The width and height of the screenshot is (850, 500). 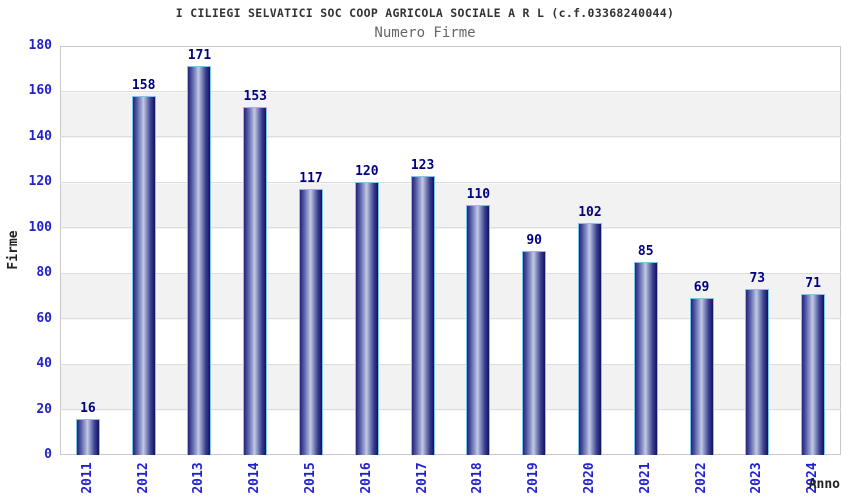 What do you see at coordinates (87, 478) in the screenshot?
I see `x-tick-label: 2011` at bounding box center [87, 478].